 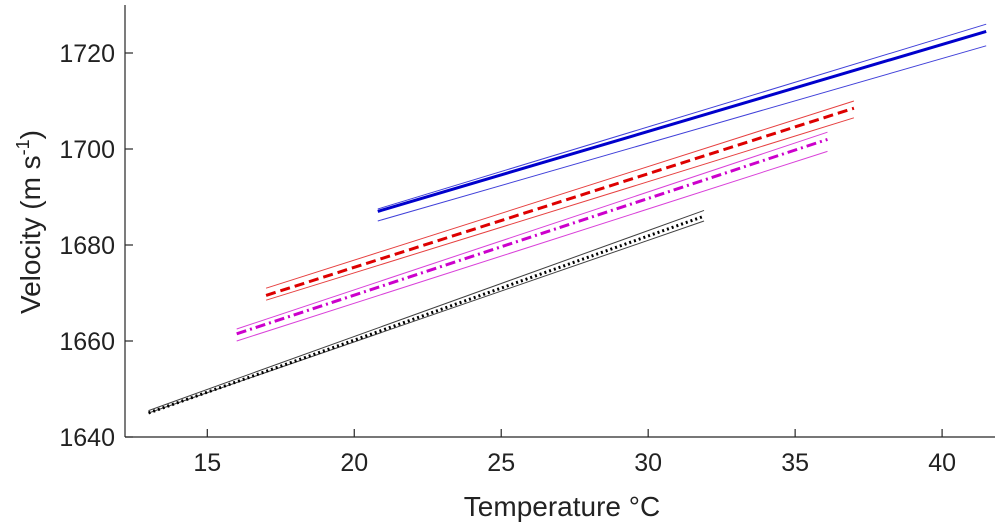 I want to click on y-axis-title: Velocity (m s-1), so click(x=29, y=222).